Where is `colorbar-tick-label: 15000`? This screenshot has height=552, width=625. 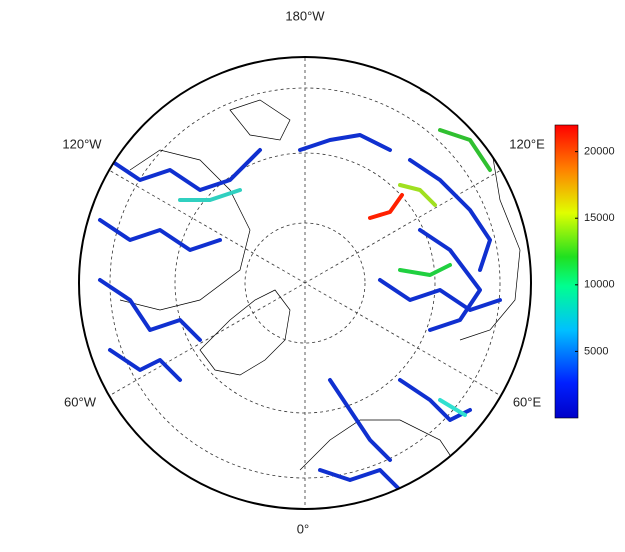 colorbar-tick-label: 15000 is located at coordinates (599, 218).